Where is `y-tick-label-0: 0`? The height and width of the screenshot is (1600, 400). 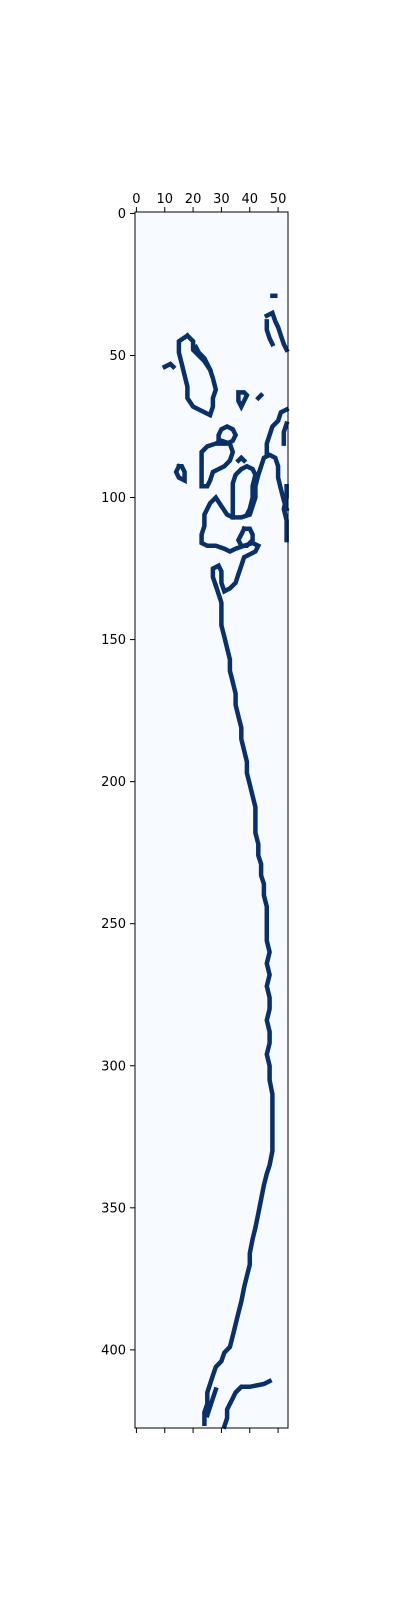 y-tick-label-0: 0 is located at coordinates (122, 214).